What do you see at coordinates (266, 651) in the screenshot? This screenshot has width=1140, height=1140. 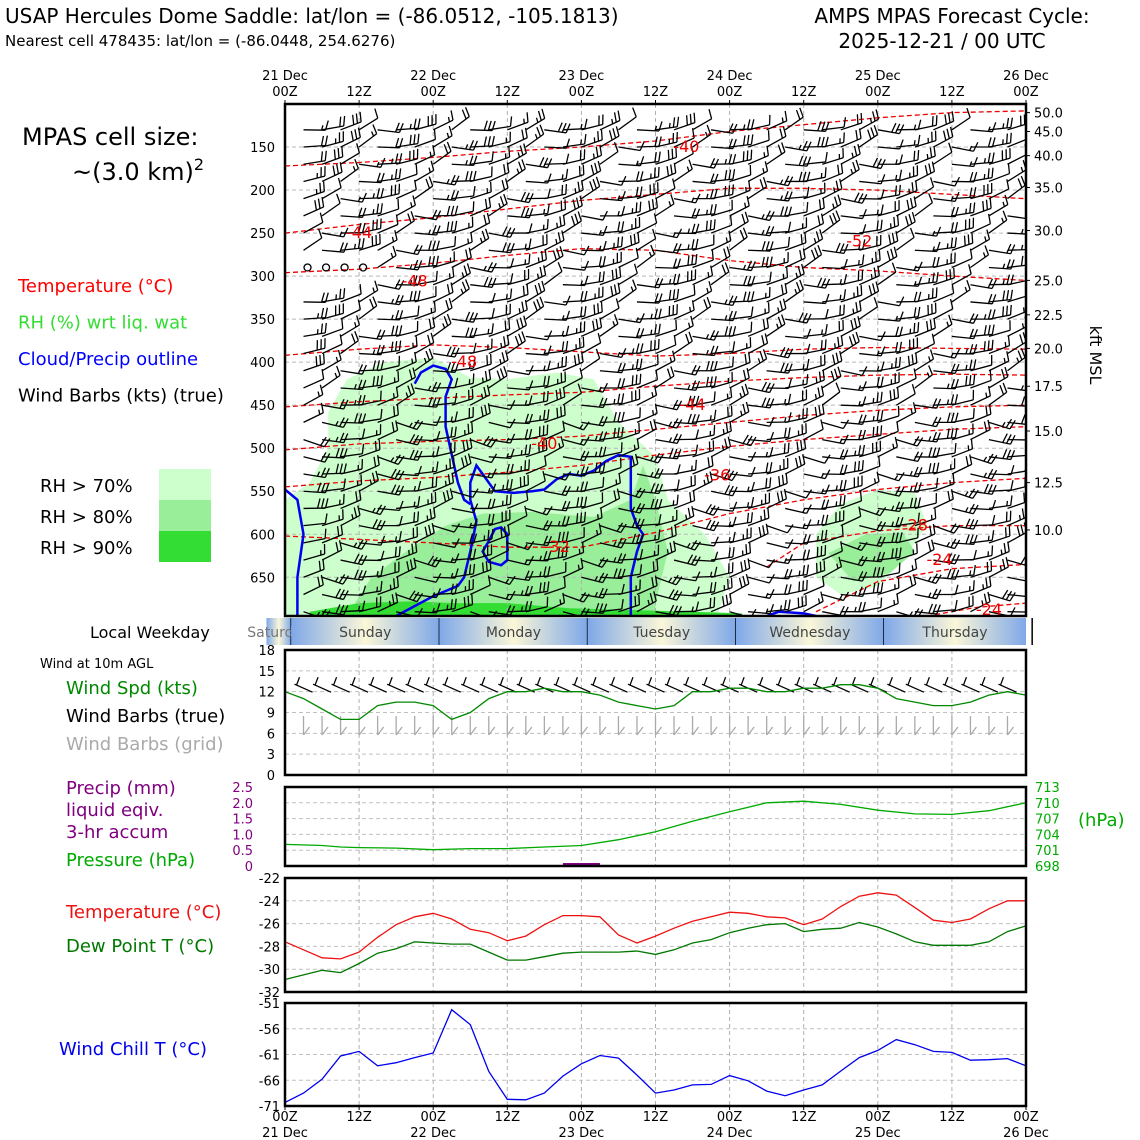 I see `wind-tick-label: 18` at bounding box center [266, 651].